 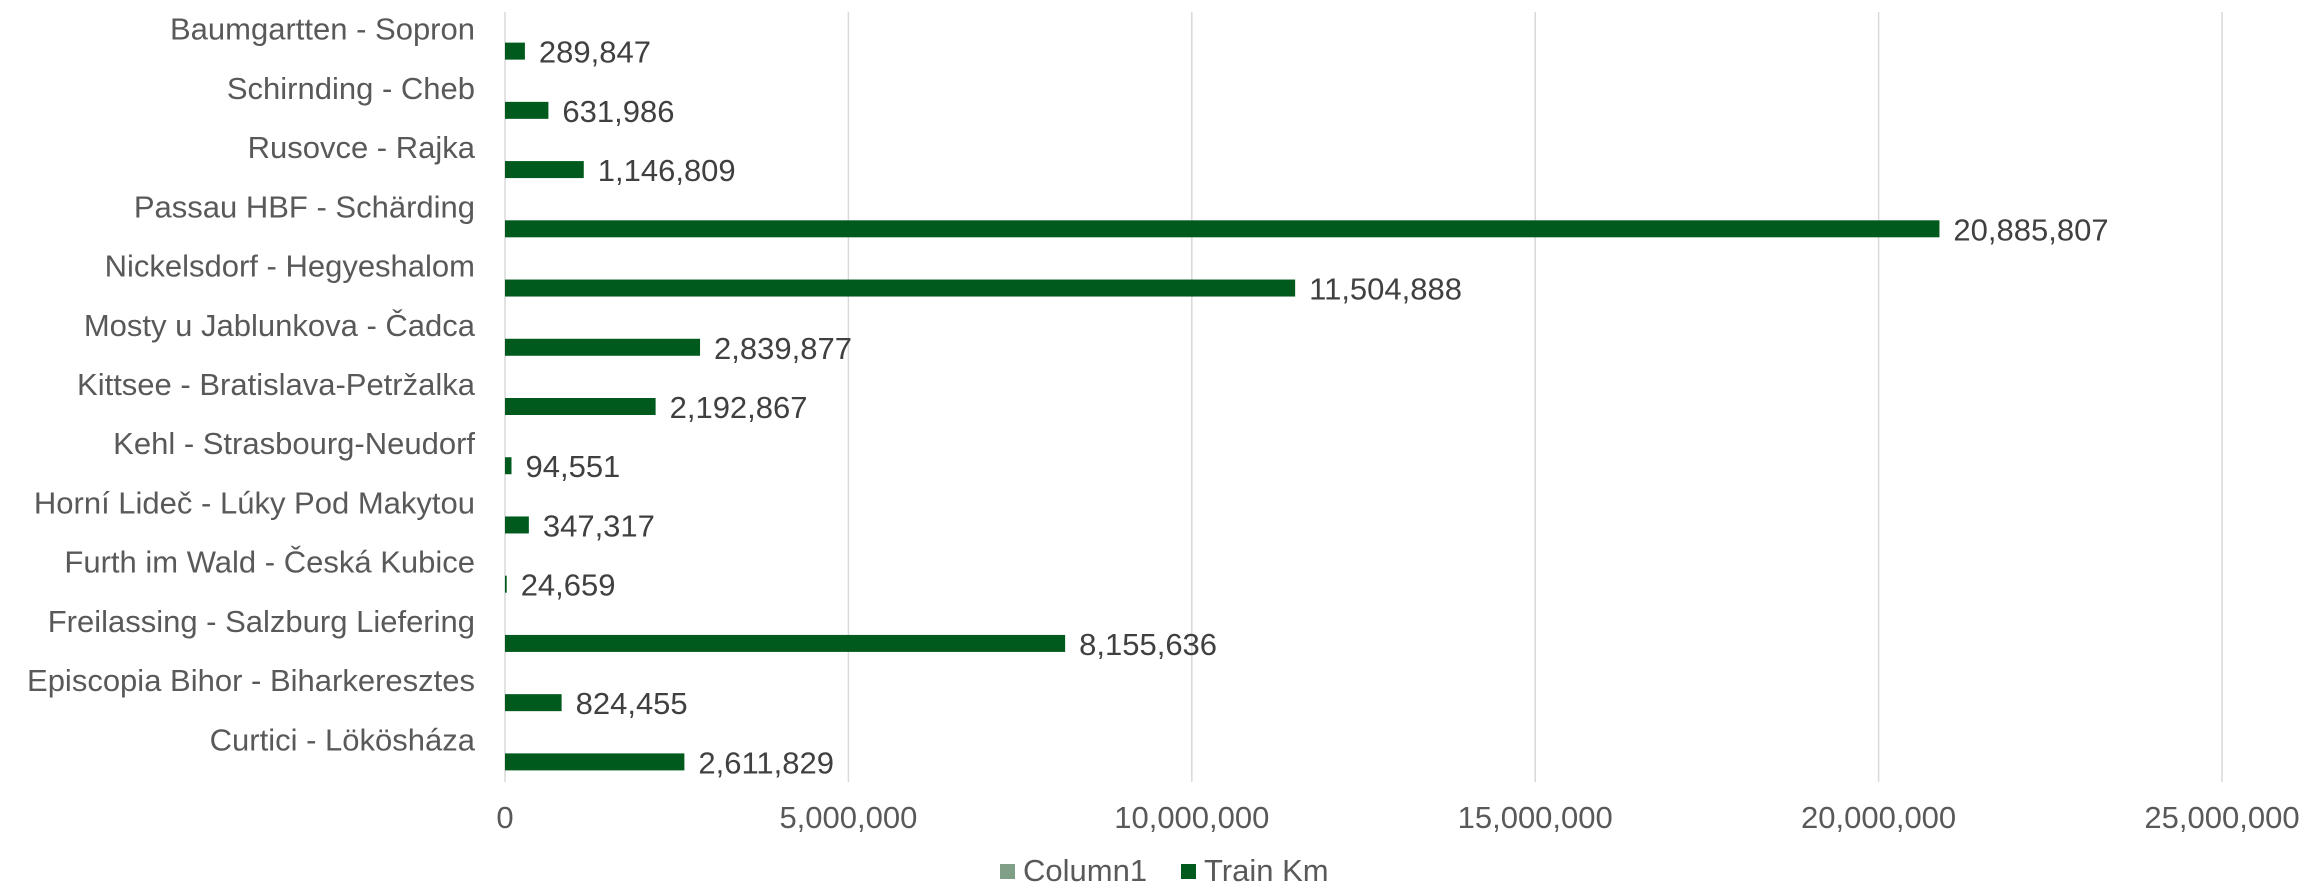 What do you see at coordinates (251, 680) in the screenshot?
I see `category-label: Episcopia Bihor - Biharkeresztes` at bounding box center [251, 680].